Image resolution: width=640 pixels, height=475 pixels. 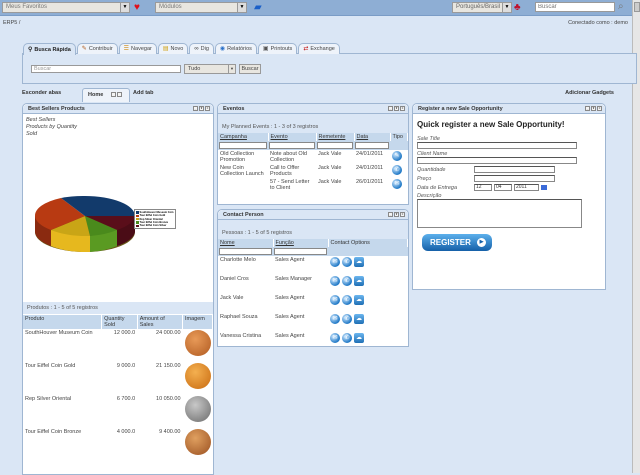 What do you see at coordinates (483, 187) in the screenshot?
I see `date-day-input: 12` at bounding box center [483, 187].